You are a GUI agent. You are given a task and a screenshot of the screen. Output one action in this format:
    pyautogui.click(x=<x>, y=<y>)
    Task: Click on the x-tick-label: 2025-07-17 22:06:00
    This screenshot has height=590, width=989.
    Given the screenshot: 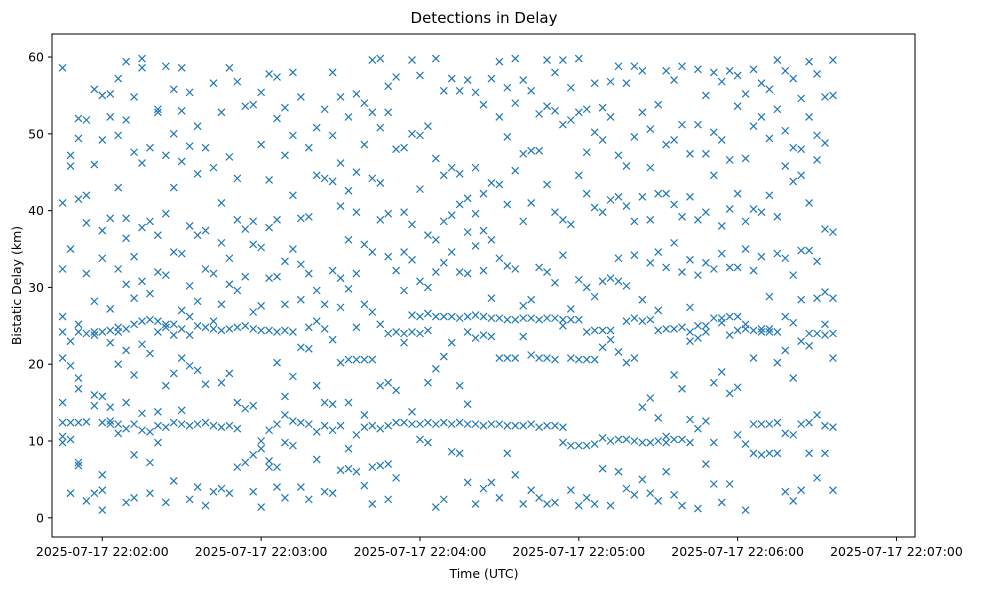 What is the action you would take?
    pyautogui.click(x=737, y=551)
    